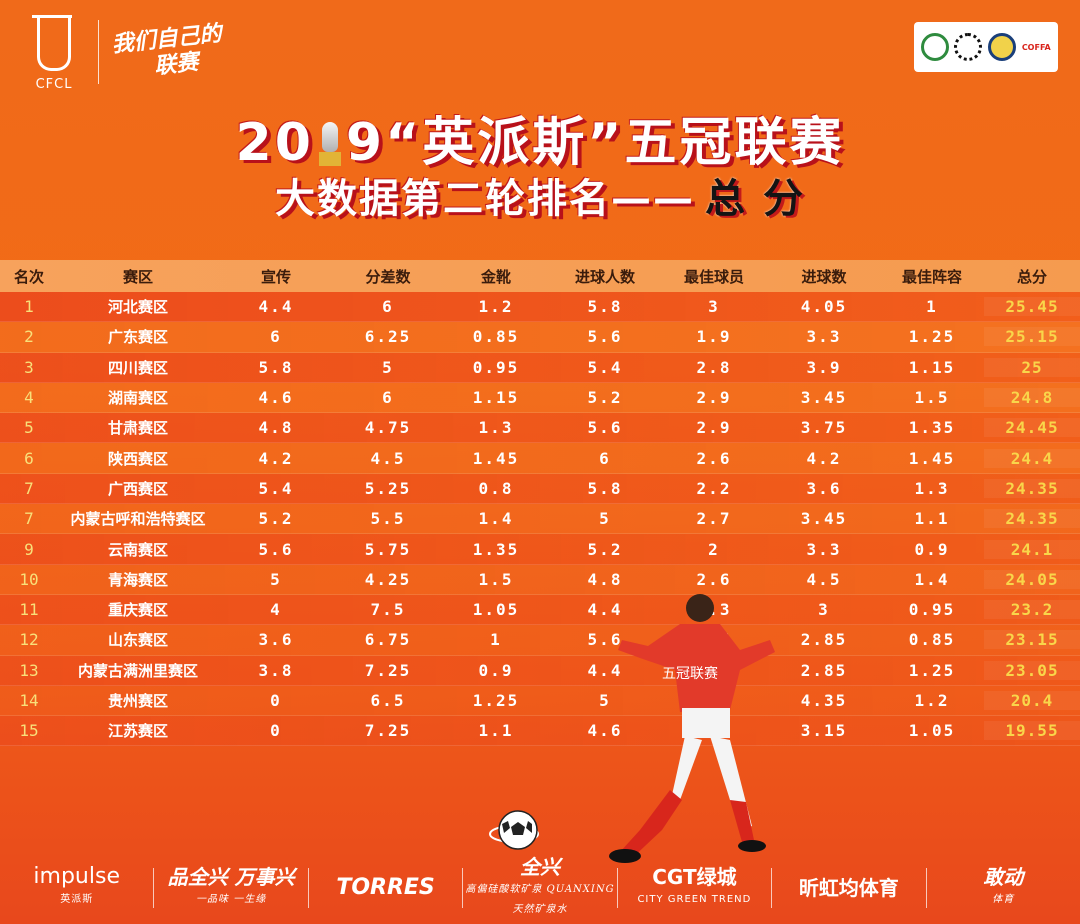  Describe the element at coordinates (540, 458) in the screenshot. I see `table-row: 6 陕西赛区 4.2 4.5 1.45 6 2.6 4.2 1.45 24.4` at that location.